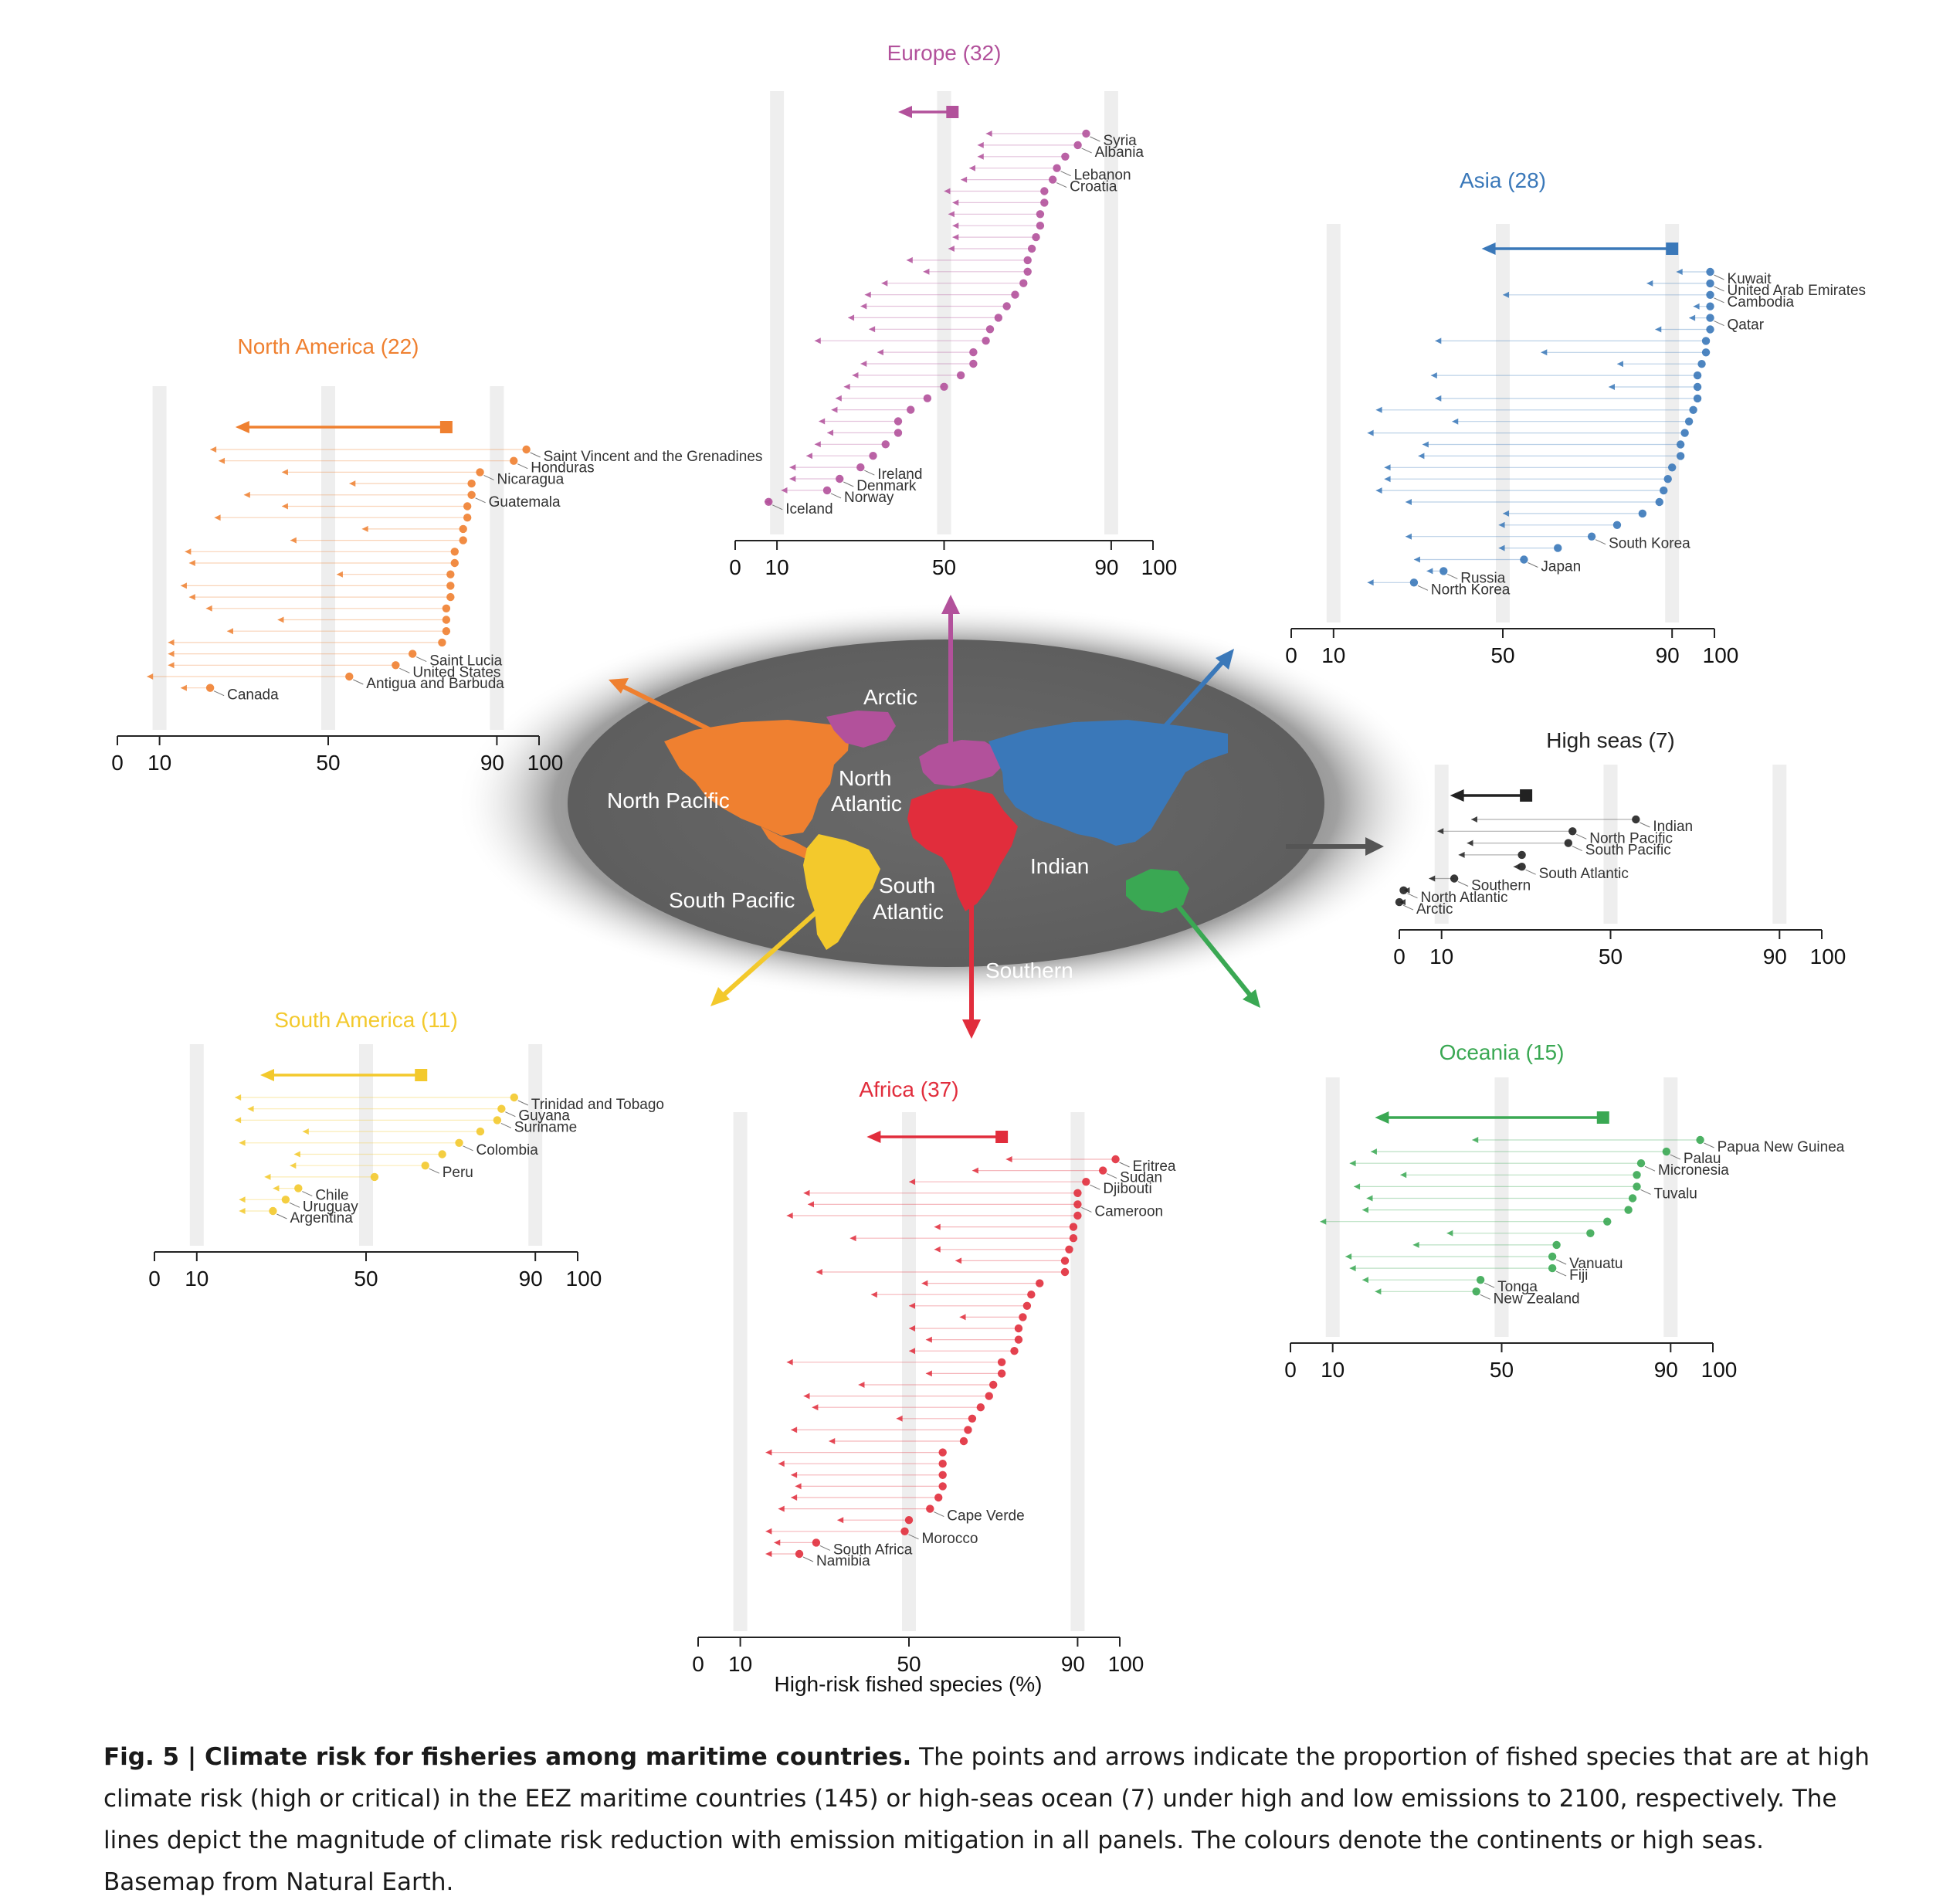 The image size is (1960, 1903). Describe the element at coordinates (1797, 291) in the screenshot. I see `row-label: United Arab Emirates` at that location.